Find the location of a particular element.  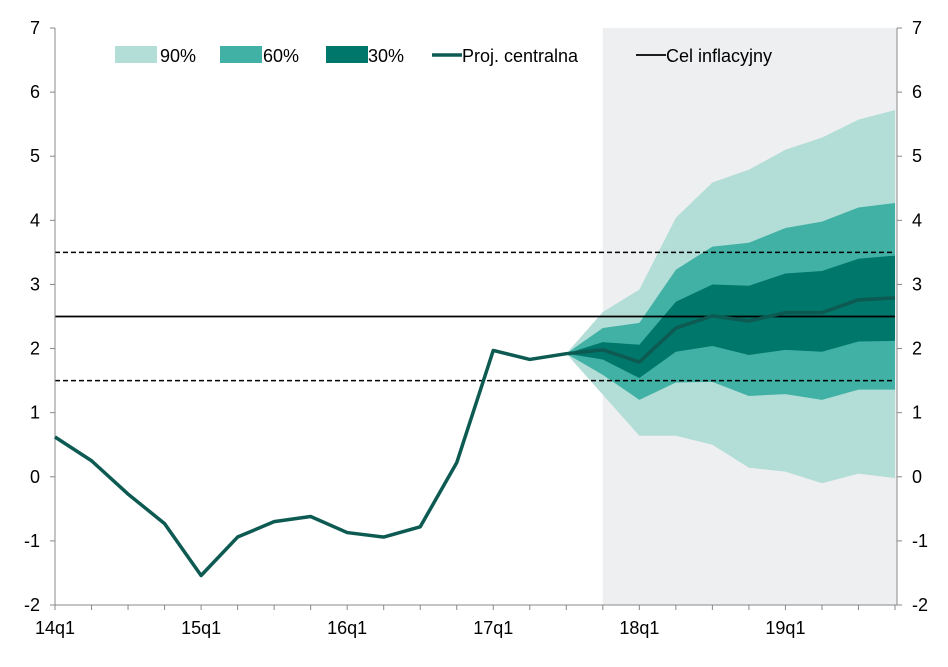

x-tick-label: 17q1 is located at coordinates (493, 628).